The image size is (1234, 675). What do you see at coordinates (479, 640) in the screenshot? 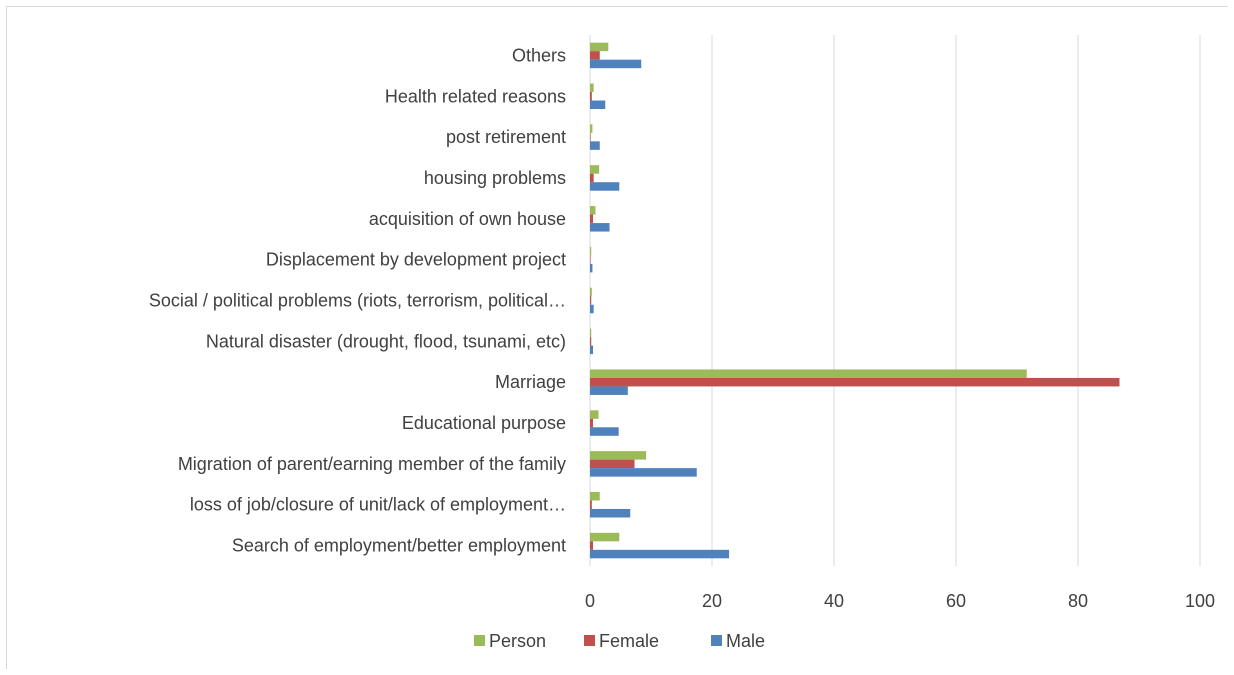
I see `legend-swatch-person` at bounding box center [479, 640].